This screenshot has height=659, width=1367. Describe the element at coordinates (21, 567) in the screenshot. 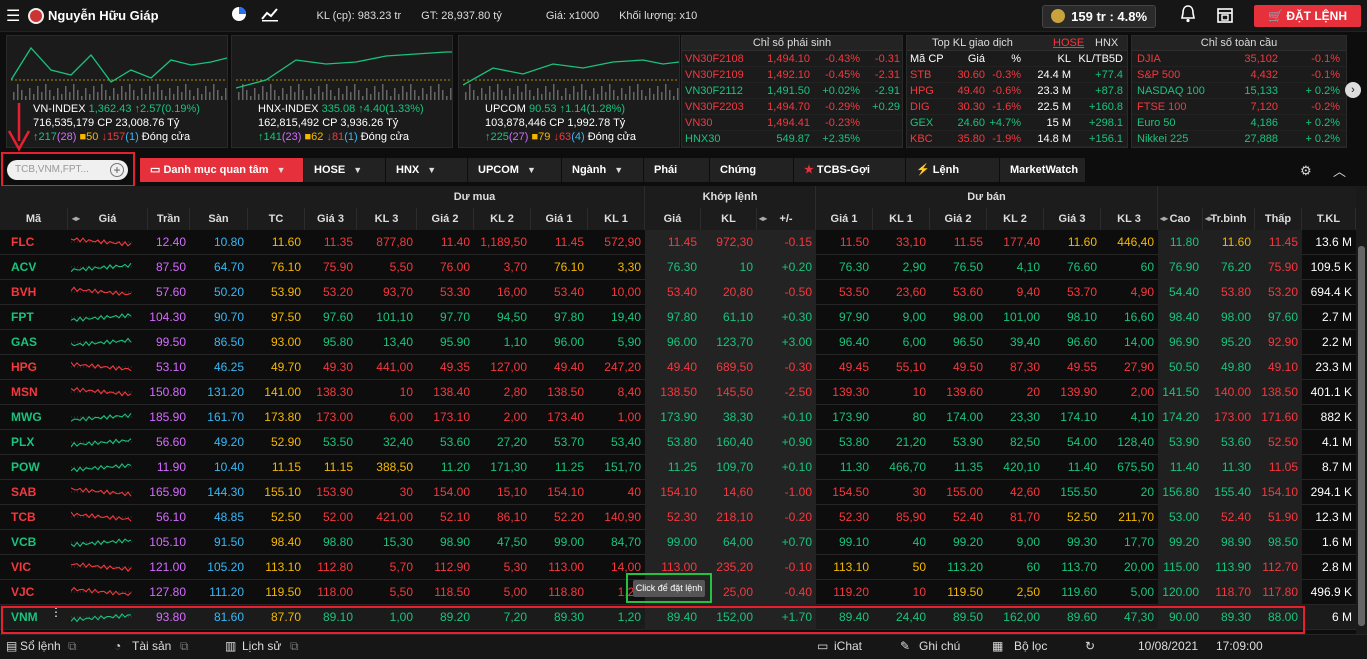

I see `stock-symbol: VIC` at that location.